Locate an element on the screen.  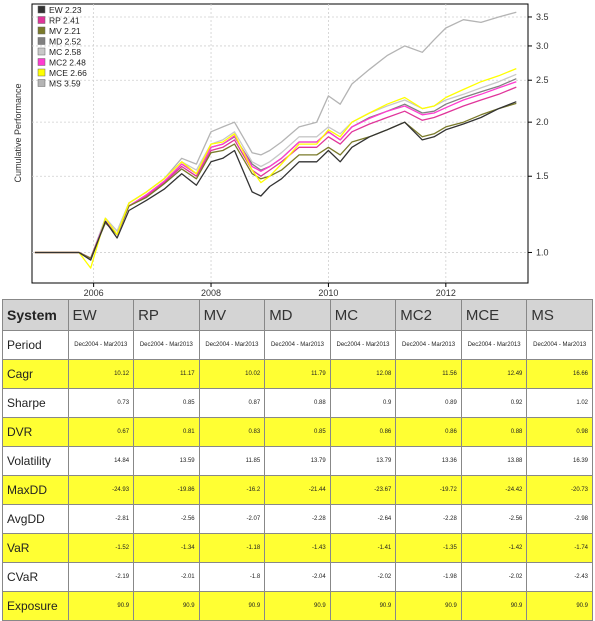
x-tick-label: 2010 is located at coordinates (328, 292).